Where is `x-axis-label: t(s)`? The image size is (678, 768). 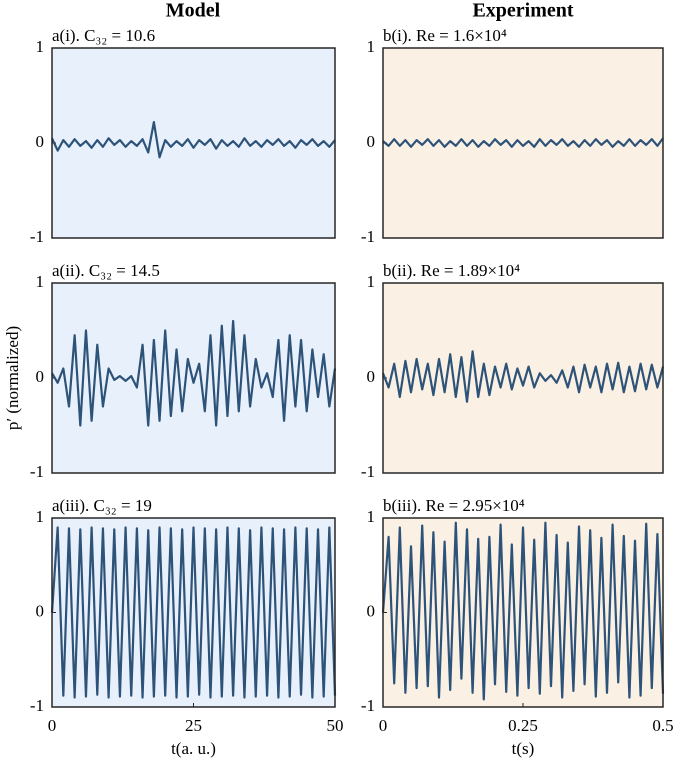
x-axis-label: t(s) is located at coordinates (523, 748).